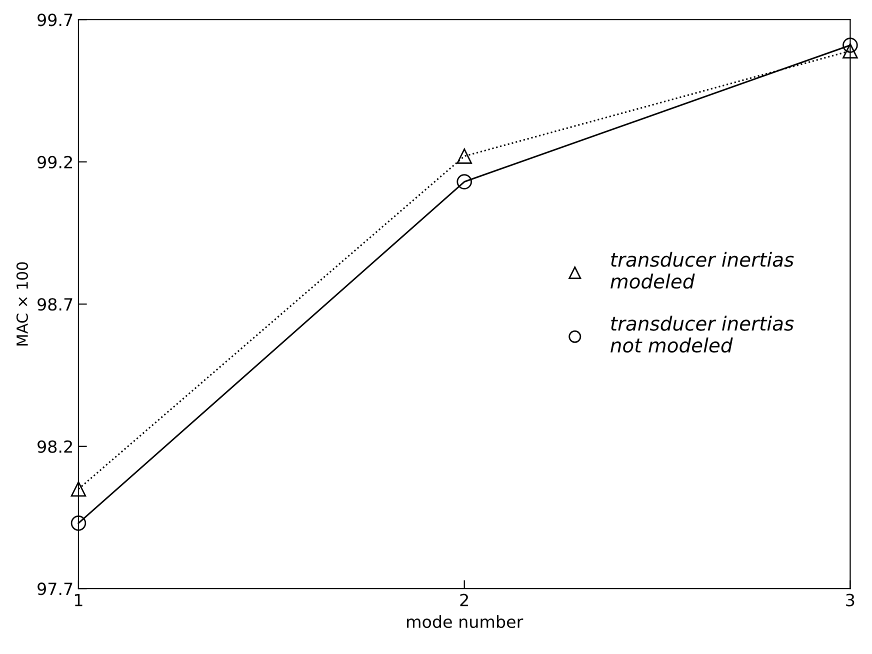 This screenshot has width=872, height=654. What do you see at coordinates (55, 20) in the screenshot?
I see `y-tick-label: 99.7` at bounding box center [55, 20].